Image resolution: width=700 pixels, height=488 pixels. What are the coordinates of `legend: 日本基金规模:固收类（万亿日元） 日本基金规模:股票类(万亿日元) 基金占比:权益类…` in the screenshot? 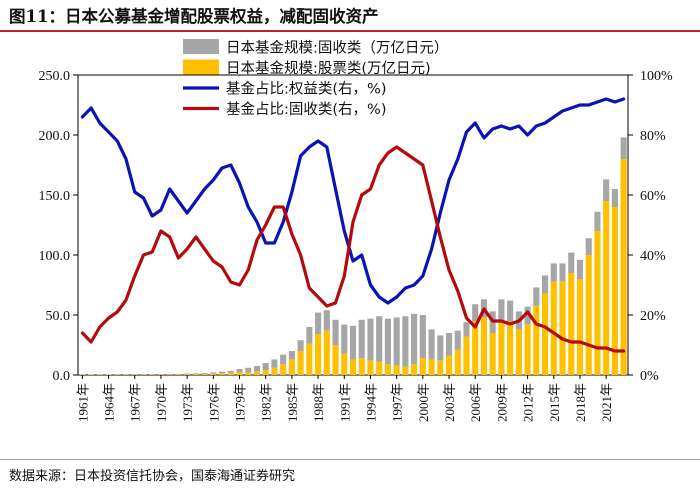 It's located at (315, 78).